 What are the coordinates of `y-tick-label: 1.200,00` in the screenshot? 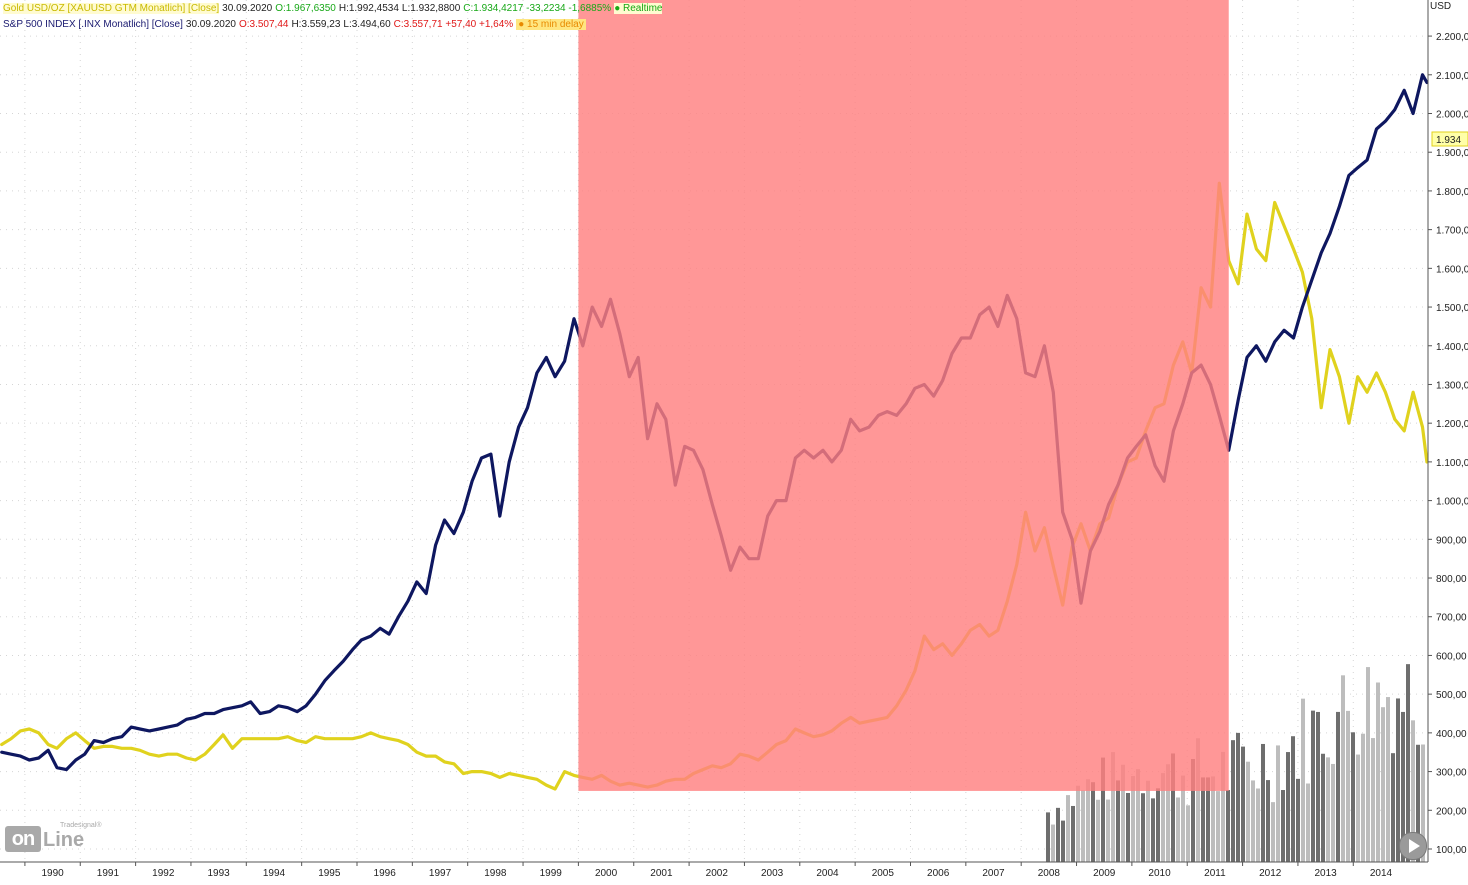 It's located at (1452, 424).